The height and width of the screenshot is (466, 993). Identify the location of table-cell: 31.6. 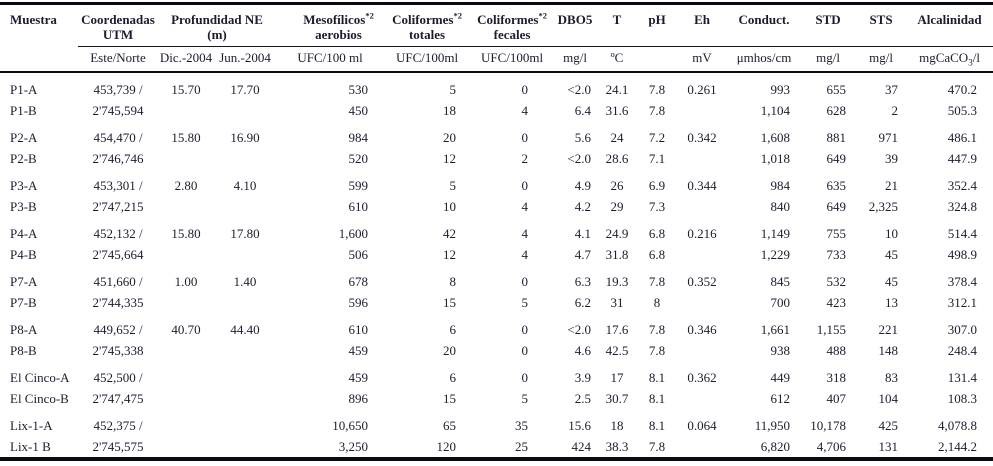
(617, 110).